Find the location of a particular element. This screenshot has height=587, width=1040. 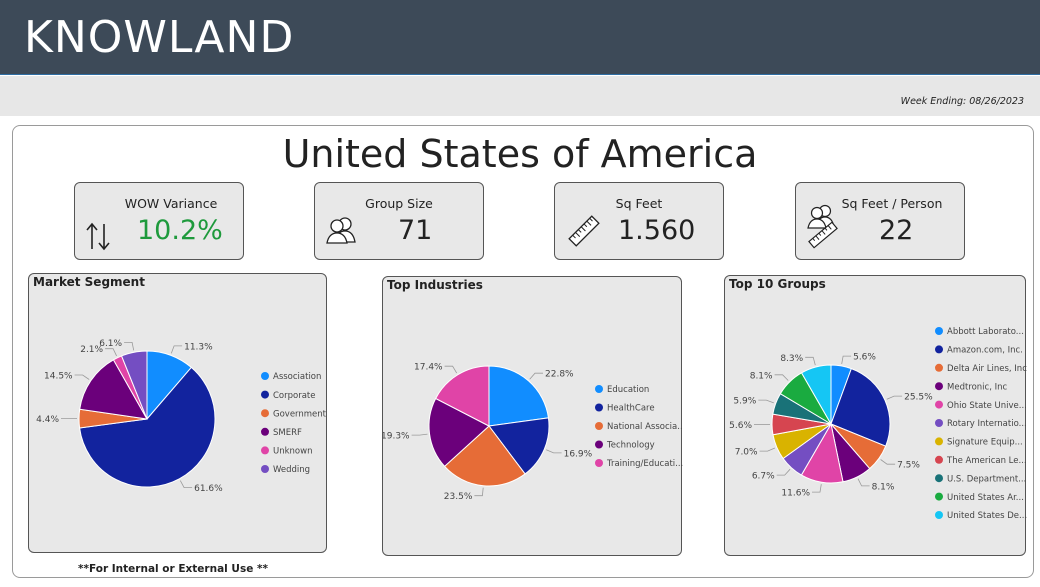

kpi-card-group-size: Group Size 71 is located at coordinates (399, 221).